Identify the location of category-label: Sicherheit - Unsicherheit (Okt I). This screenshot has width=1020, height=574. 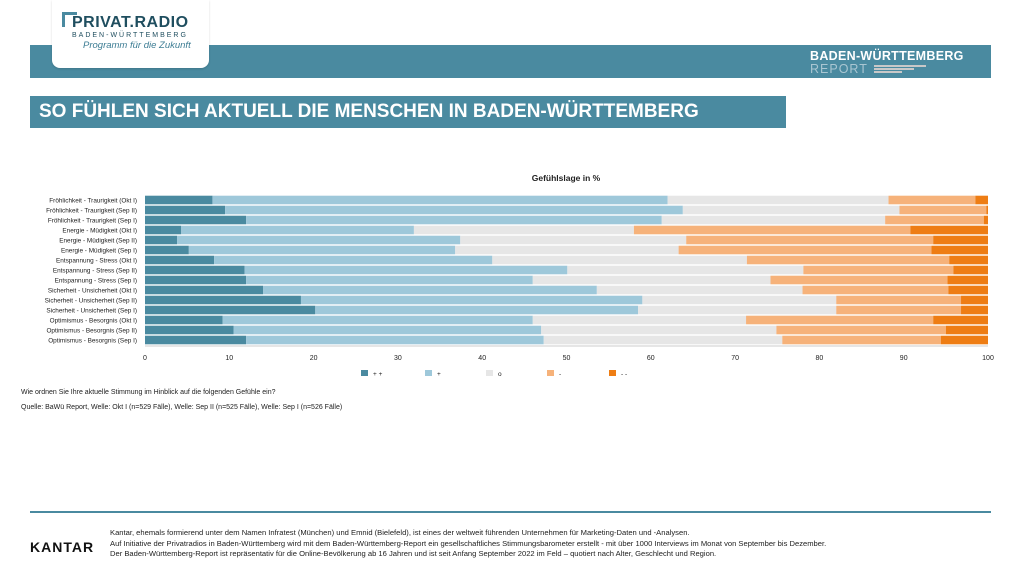
(92, 291).